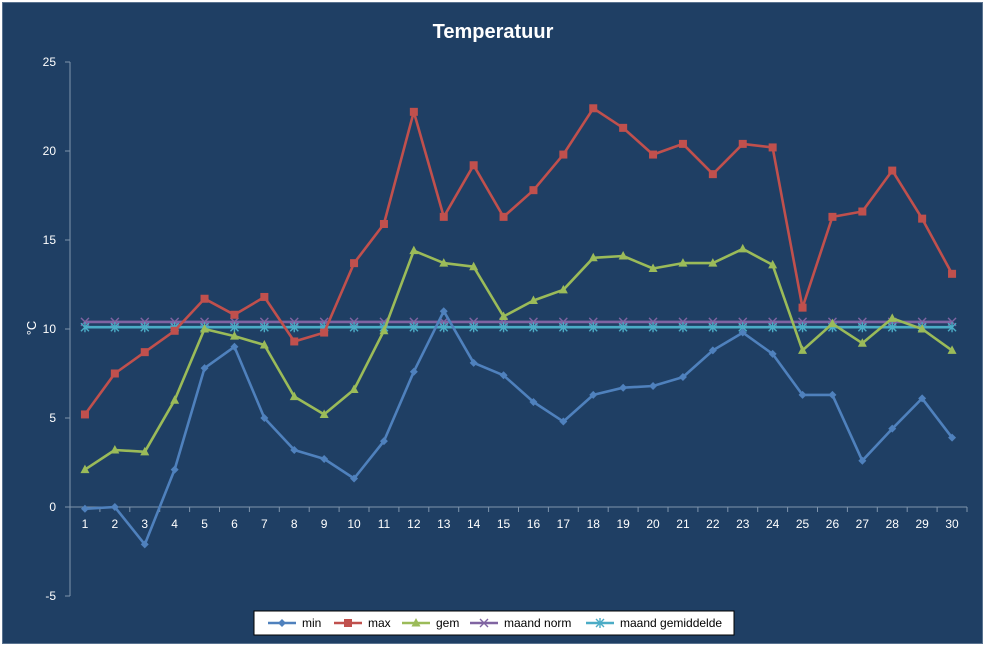 The image size is (987, 648). Describe the element at coordinates (50, 62) in the screenshot. I see `y-tick-label: 25` at that location.